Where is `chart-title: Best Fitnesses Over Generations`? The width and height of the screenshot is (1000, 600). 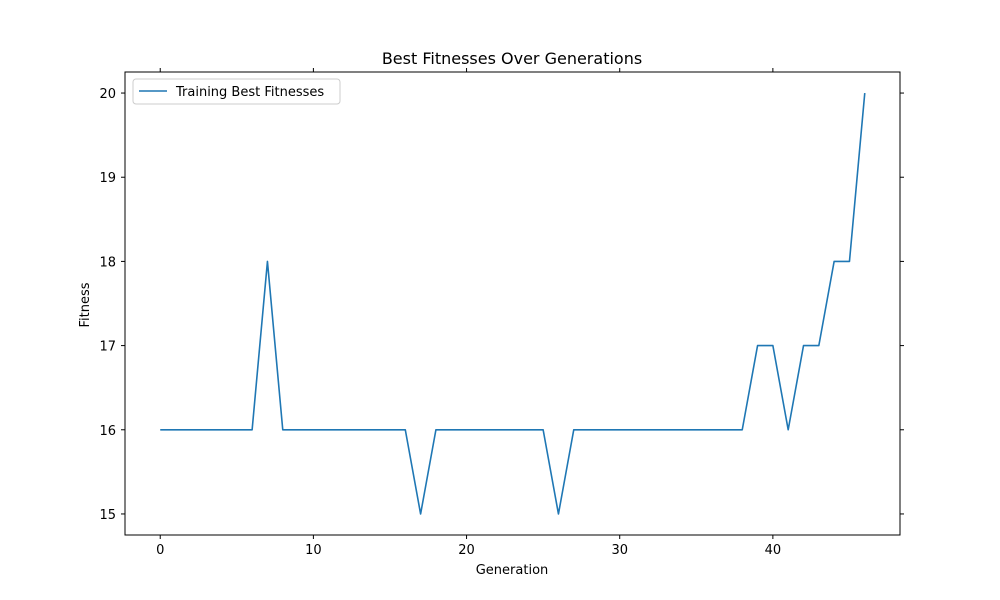
chart-title: Best Fitnesses Over Generations is located at coordinates (512, 58).